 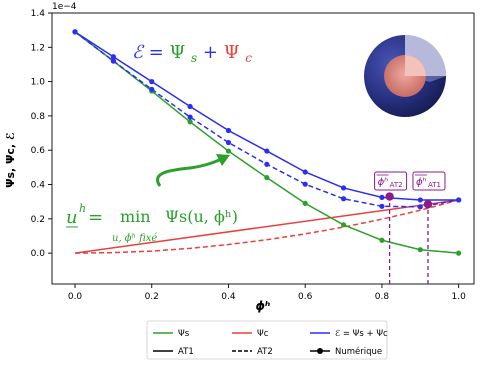 What do you see at coordinates (95, 217) in the screenshot?
I see `min-equals: =` at bounding box center [95, 217].